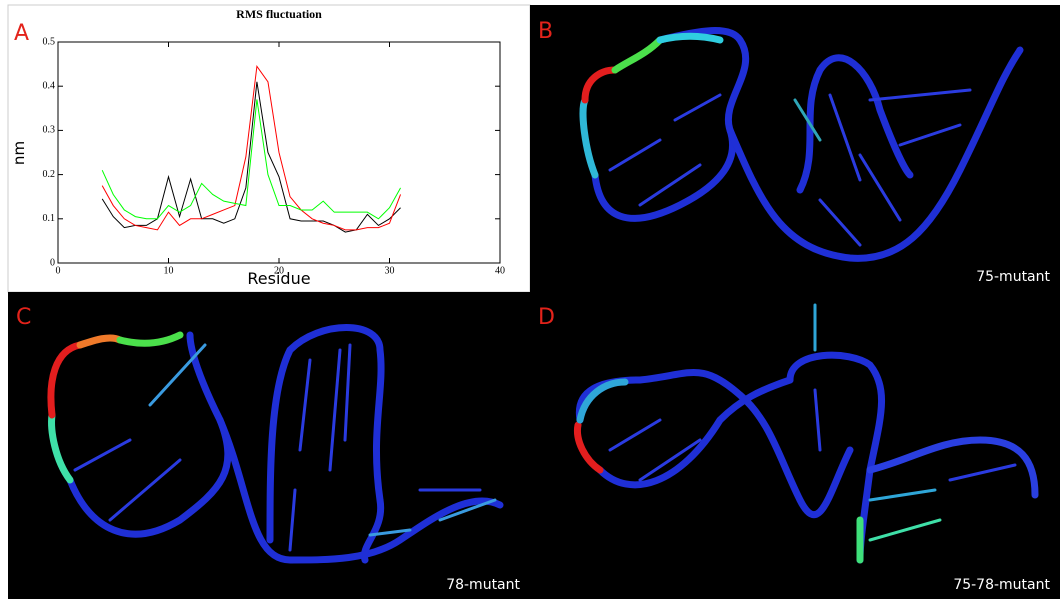 This screenshot has height=599, width=1060. I want to click on x-tick-label: 10, so click(169, 270).